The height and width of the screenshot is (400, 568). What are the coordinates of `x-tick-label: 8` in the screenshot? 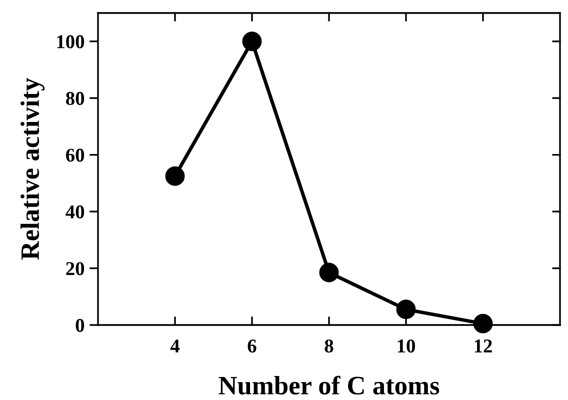 It's located at (329, 346).